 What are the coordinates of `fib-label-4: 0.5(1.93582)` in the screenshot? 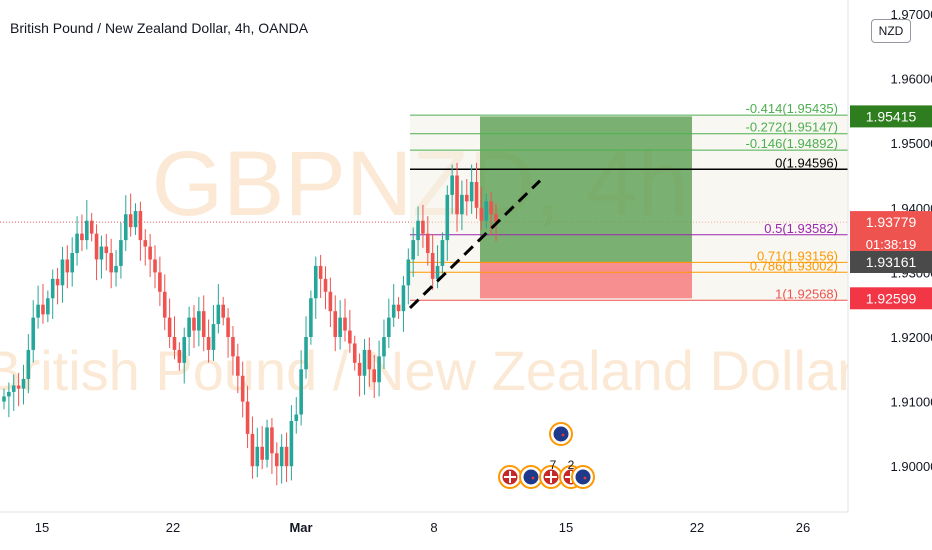 It's located at (801, 228).